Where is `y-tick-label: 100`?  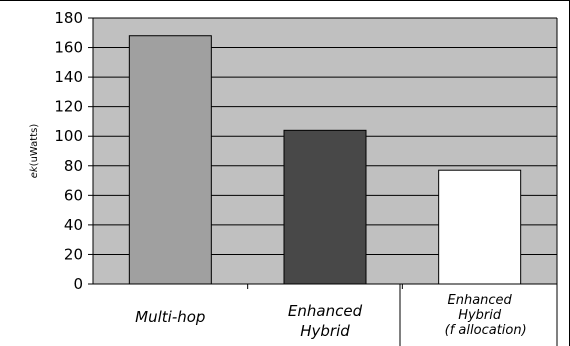 y-tick-label: 100 is located at coordinates (68, 136).